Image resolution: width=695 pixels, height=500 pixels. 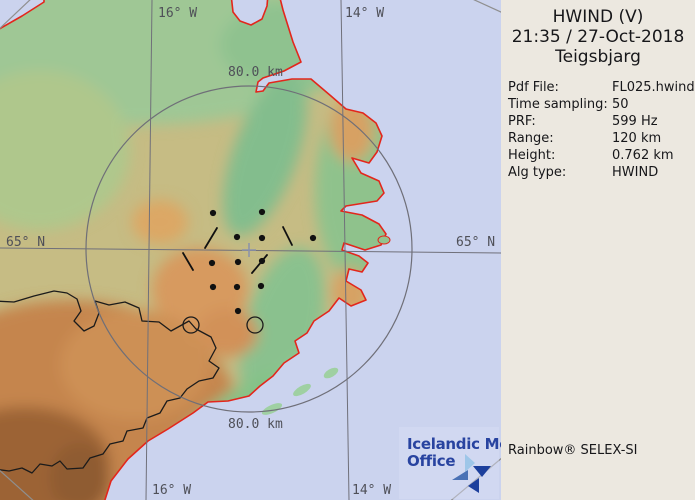 What do you see at coordinates (149, 250) in the screenshot?
I see `meridian-16w` at bounding box center [149, 250].